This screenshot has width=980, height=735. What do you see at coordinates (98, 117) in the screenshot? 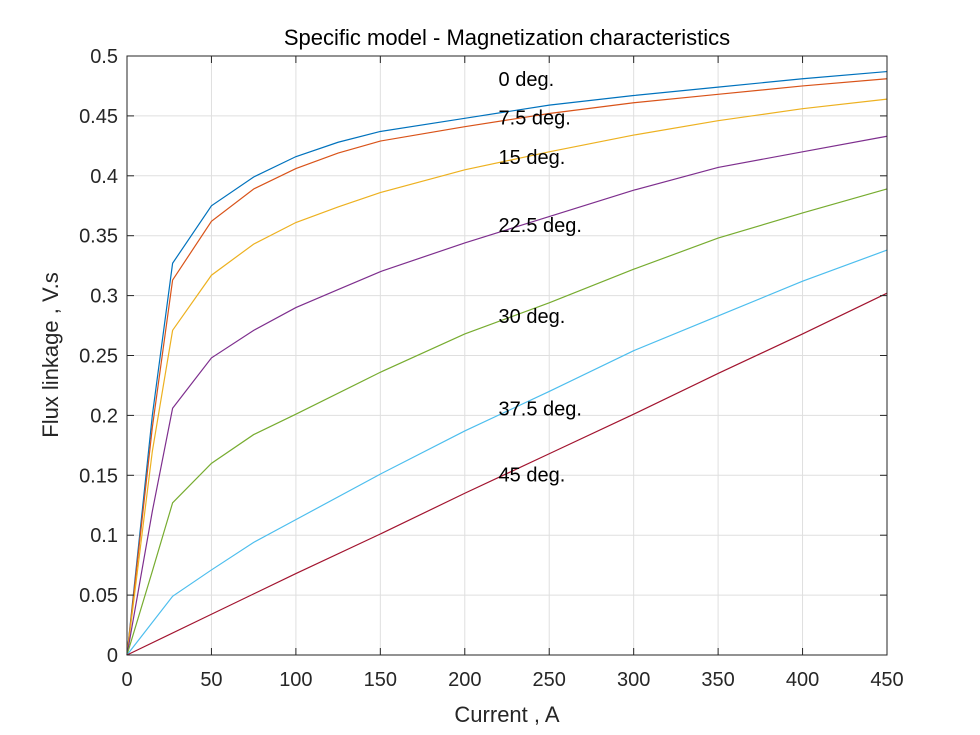
I see `y-tick-label: 0.45` at bounding box center [98, 117].